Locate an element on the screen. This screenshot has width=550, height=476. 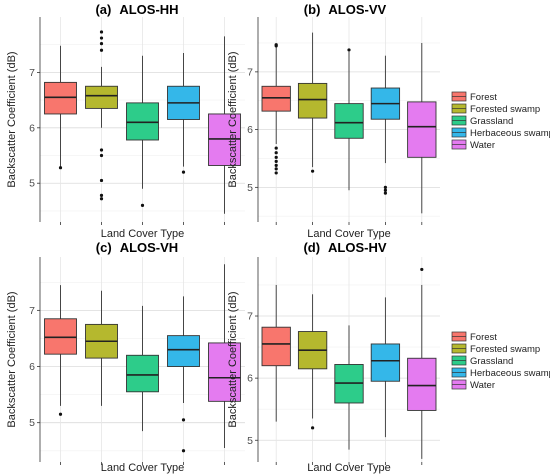
legend-label: Forested swamp is located at coordinates (505, 349).